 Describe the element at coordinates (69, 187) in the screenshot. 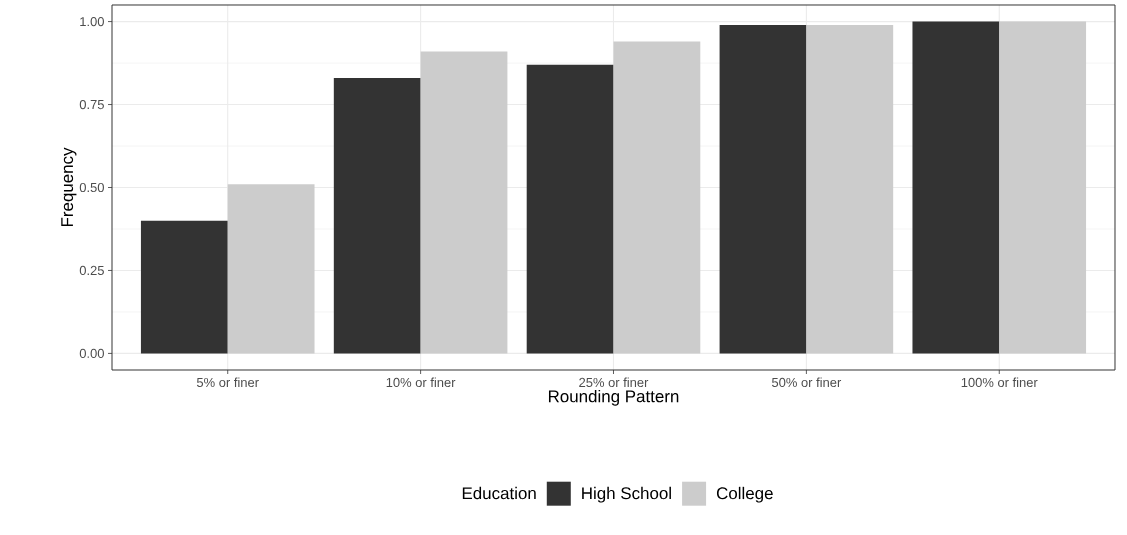

I see `y-axis-title: Frequency` at that location.